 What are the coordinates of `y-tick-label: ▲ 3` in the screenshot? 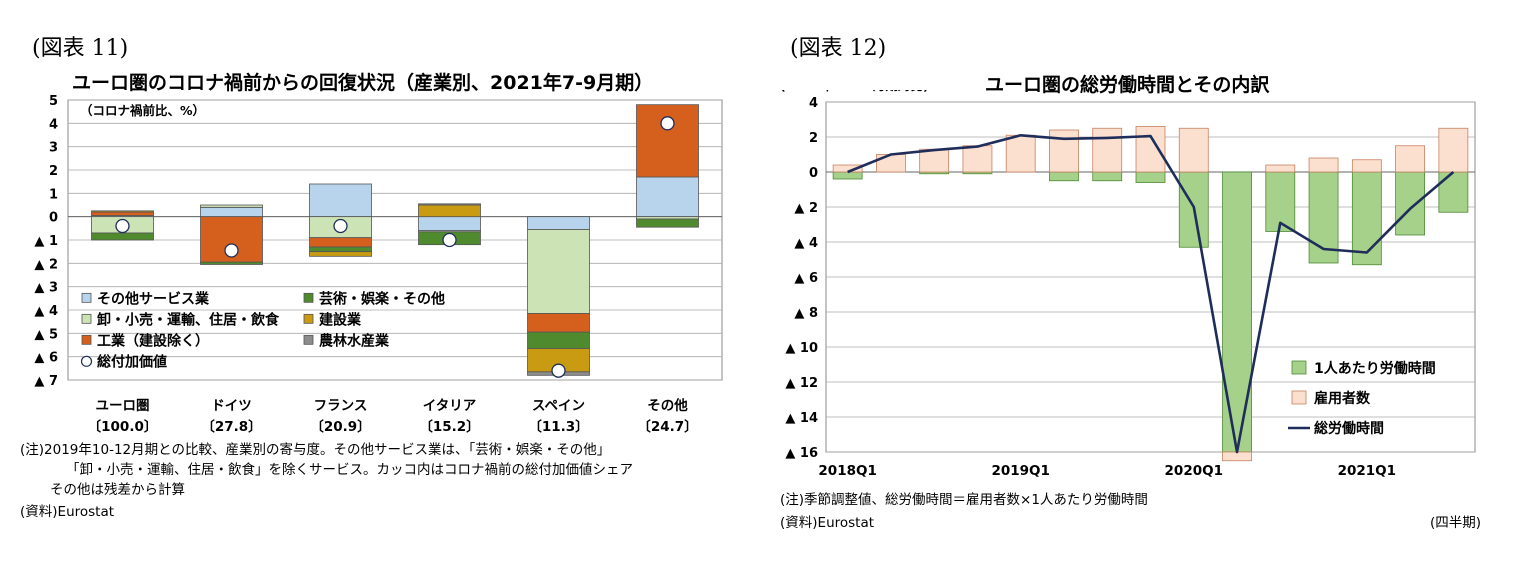 It's located at (46, 288).